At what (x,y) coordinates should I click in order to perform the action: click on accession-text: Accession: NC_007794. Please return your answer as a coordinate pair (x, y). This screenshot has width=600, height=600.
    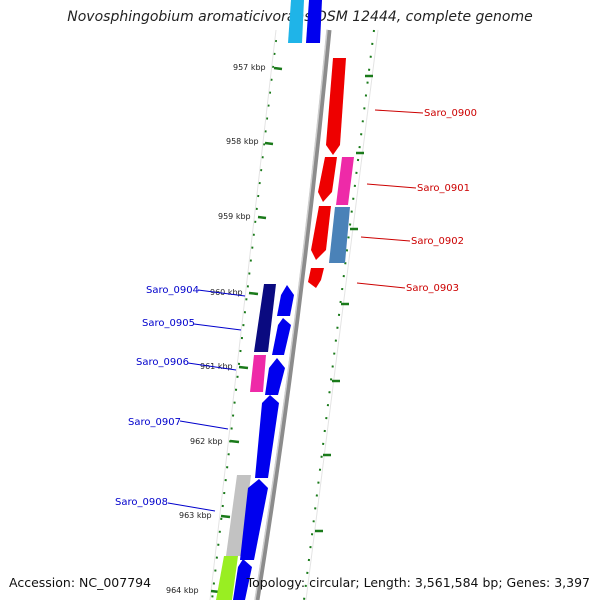
    Looking at the image, I should click on (80, 582).